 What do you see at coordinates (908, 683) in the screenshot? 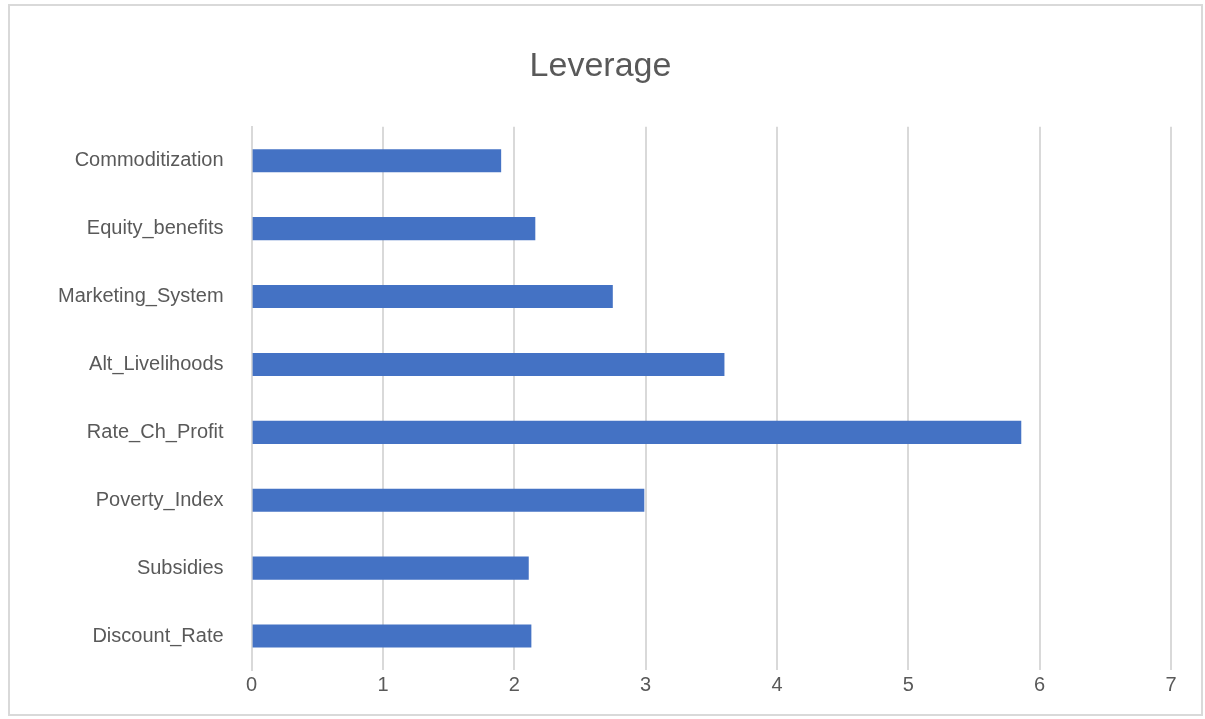
I see `x-tick-label: 5` at bounding box center [908, 683].